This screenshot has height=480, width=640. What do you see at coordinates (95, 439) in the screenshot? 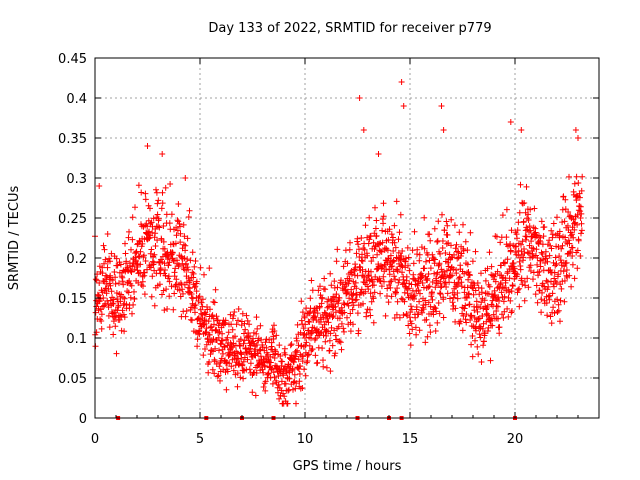
I see `x-tick-label: 0` at bounding box center [95, 439].